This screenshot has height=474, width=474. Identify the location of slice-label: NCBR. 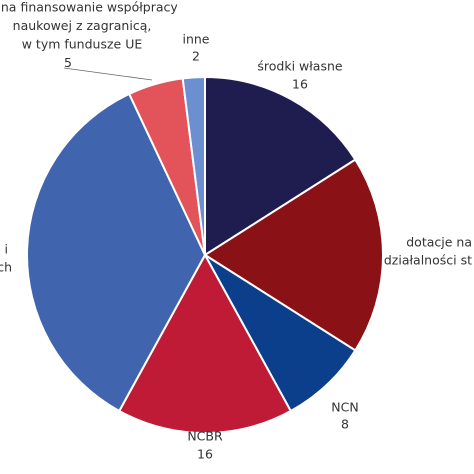
(205, 436).